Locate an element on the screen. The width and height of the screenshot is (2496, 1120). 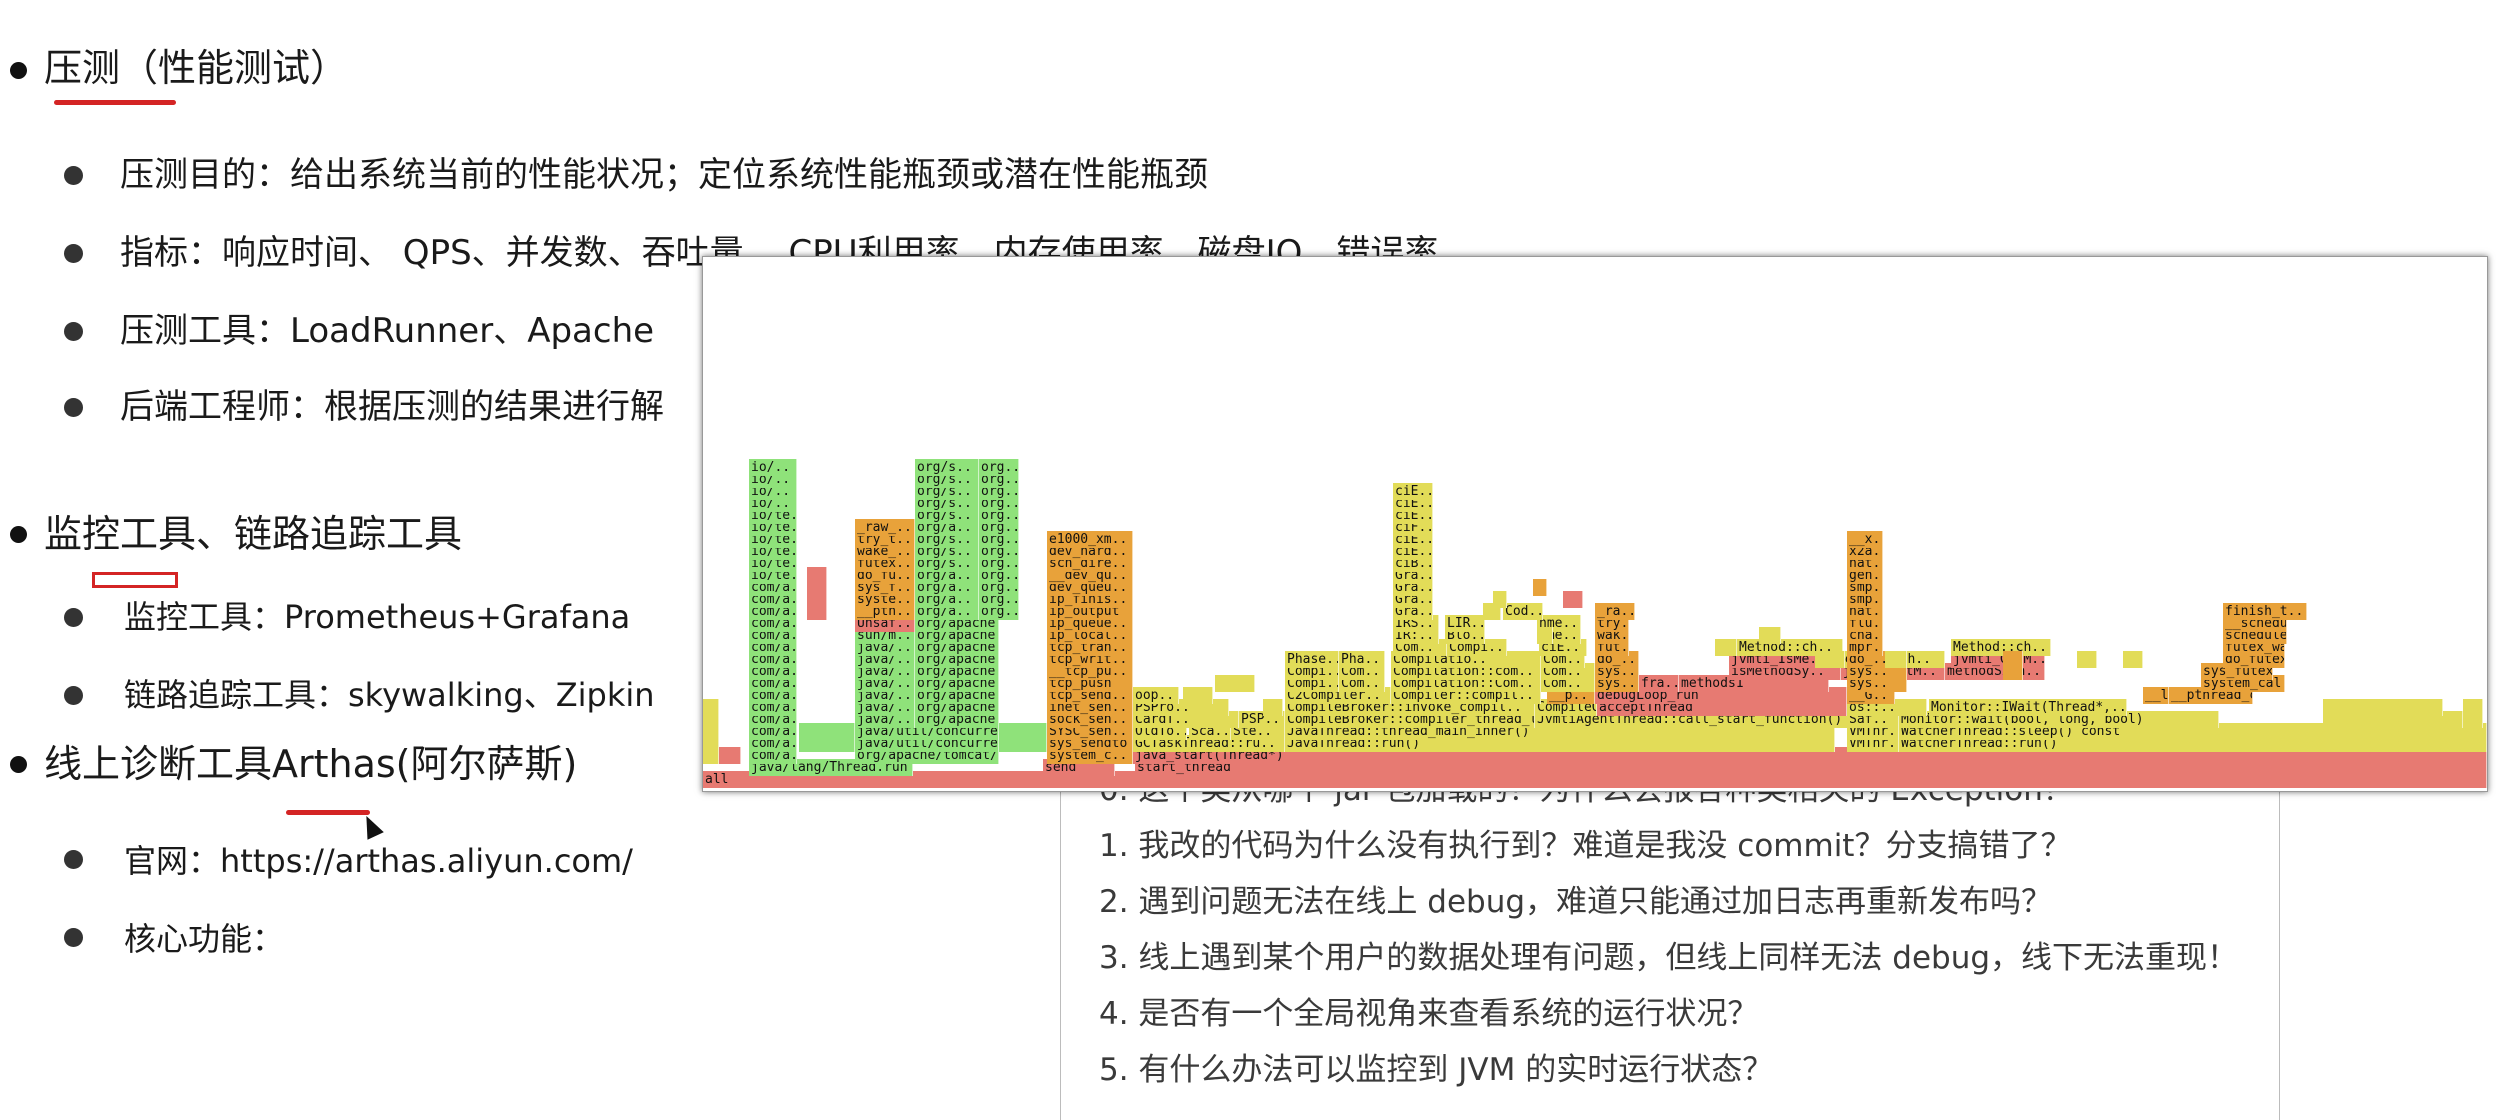
flame-frame: _raw_.. is located at coordinates (885, 527).